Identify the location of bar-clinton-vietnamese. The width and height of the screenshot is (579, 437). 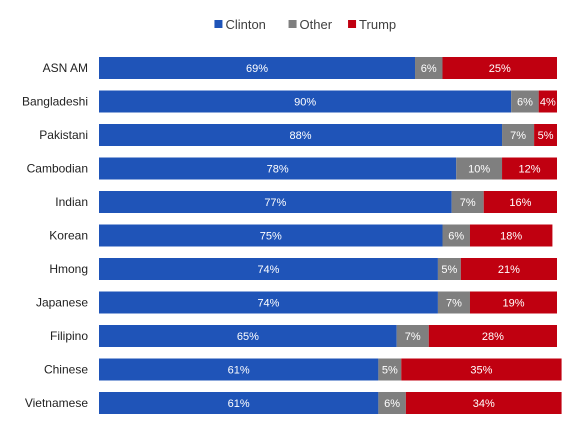
(239, 403).